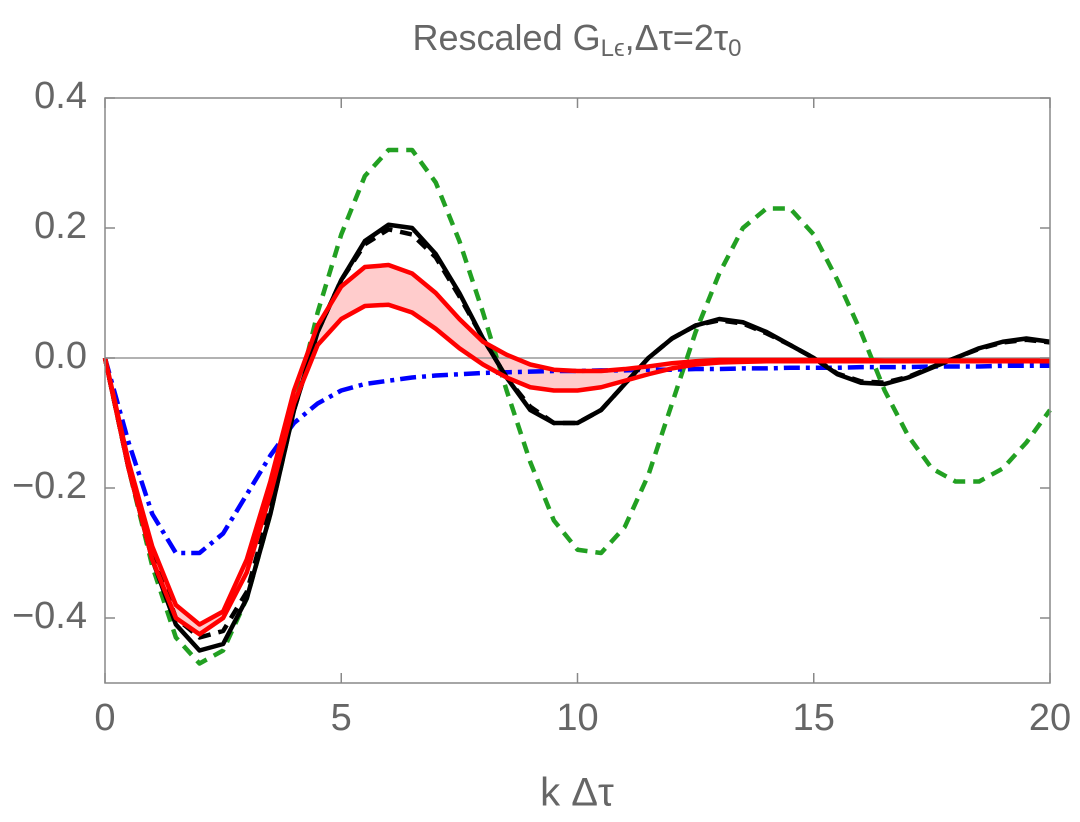 Image resolution: width=1080 pixels, height=822 pixels. I want to click on x-axis-label: k Δτ, so click(577, 793).